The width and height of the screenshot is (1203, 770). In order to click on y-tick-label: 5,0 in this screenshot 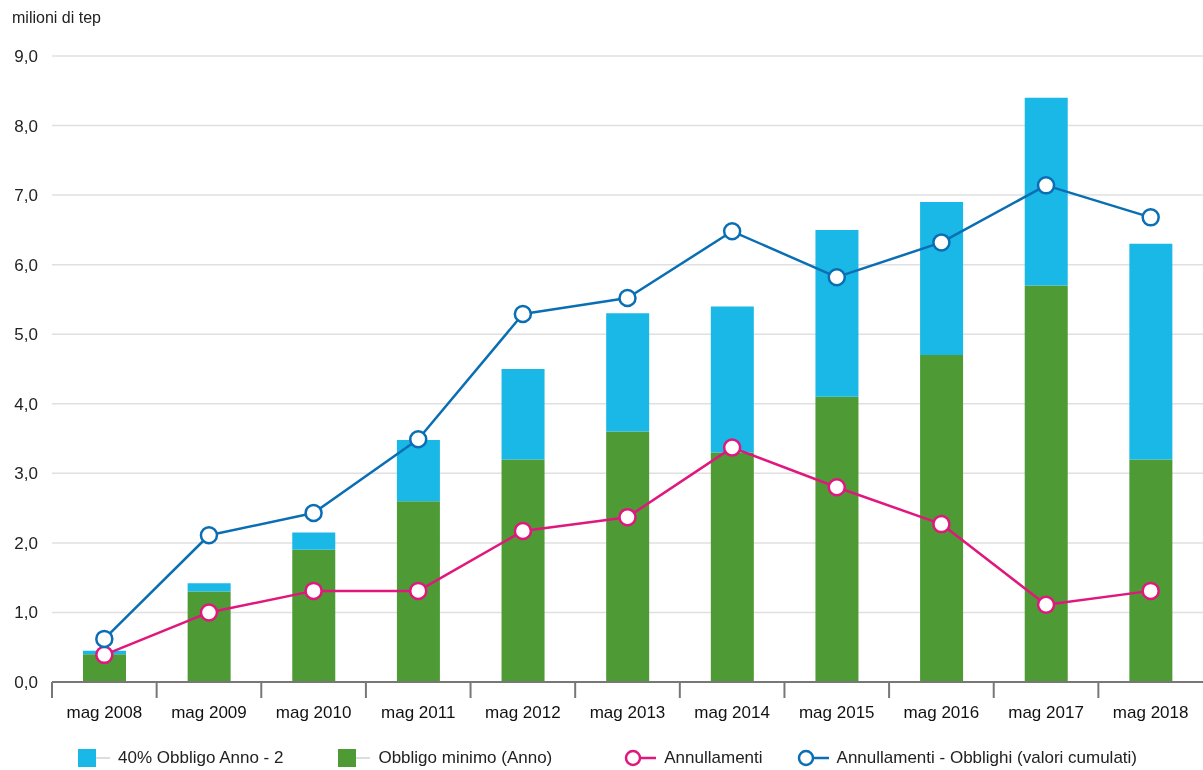, I will do `click(26, 335)`.